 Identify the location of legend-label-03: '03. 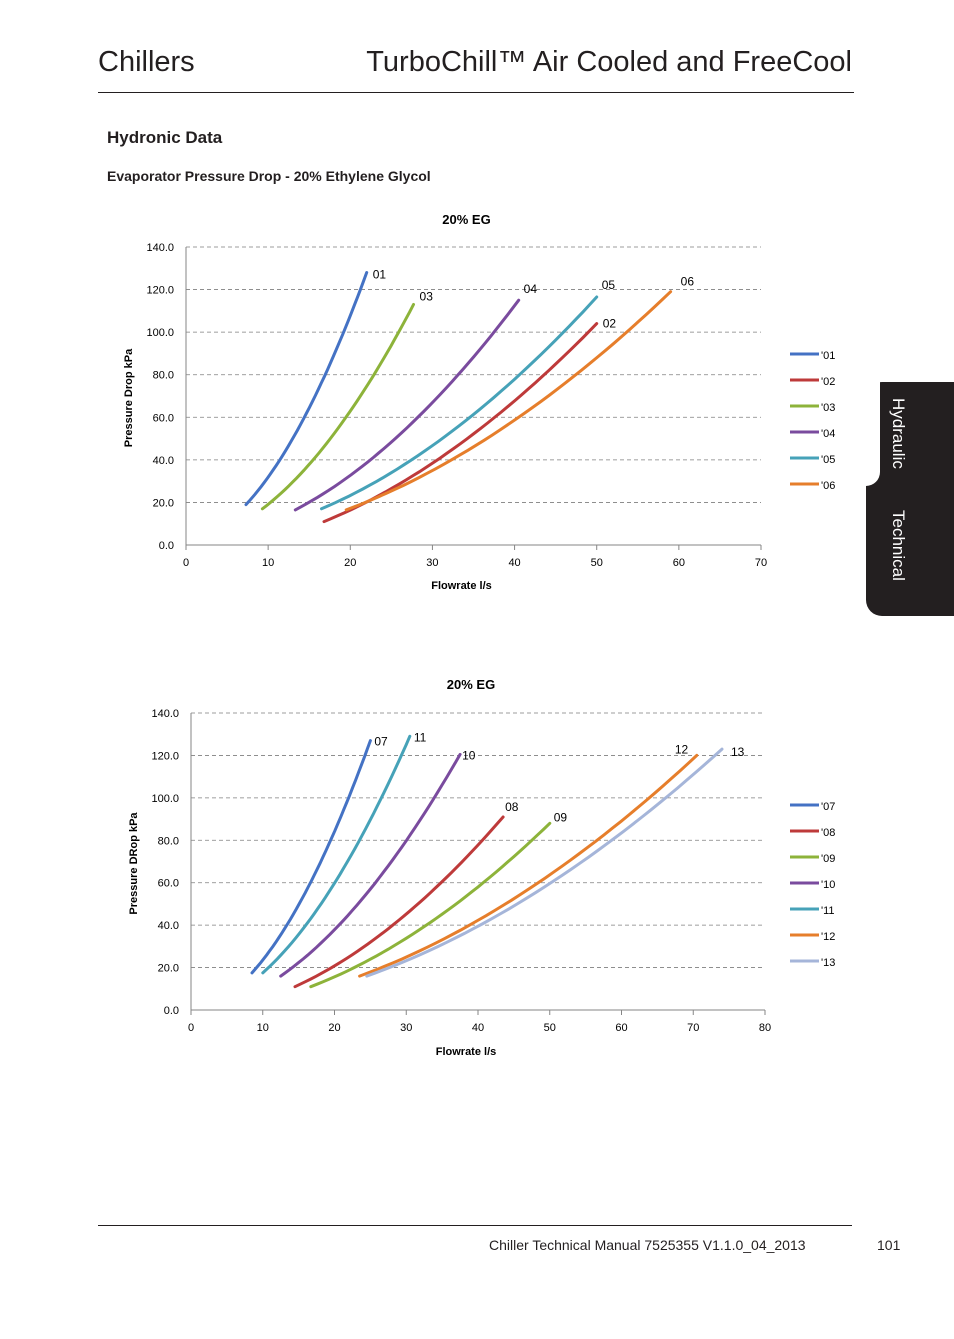
(828, 408).